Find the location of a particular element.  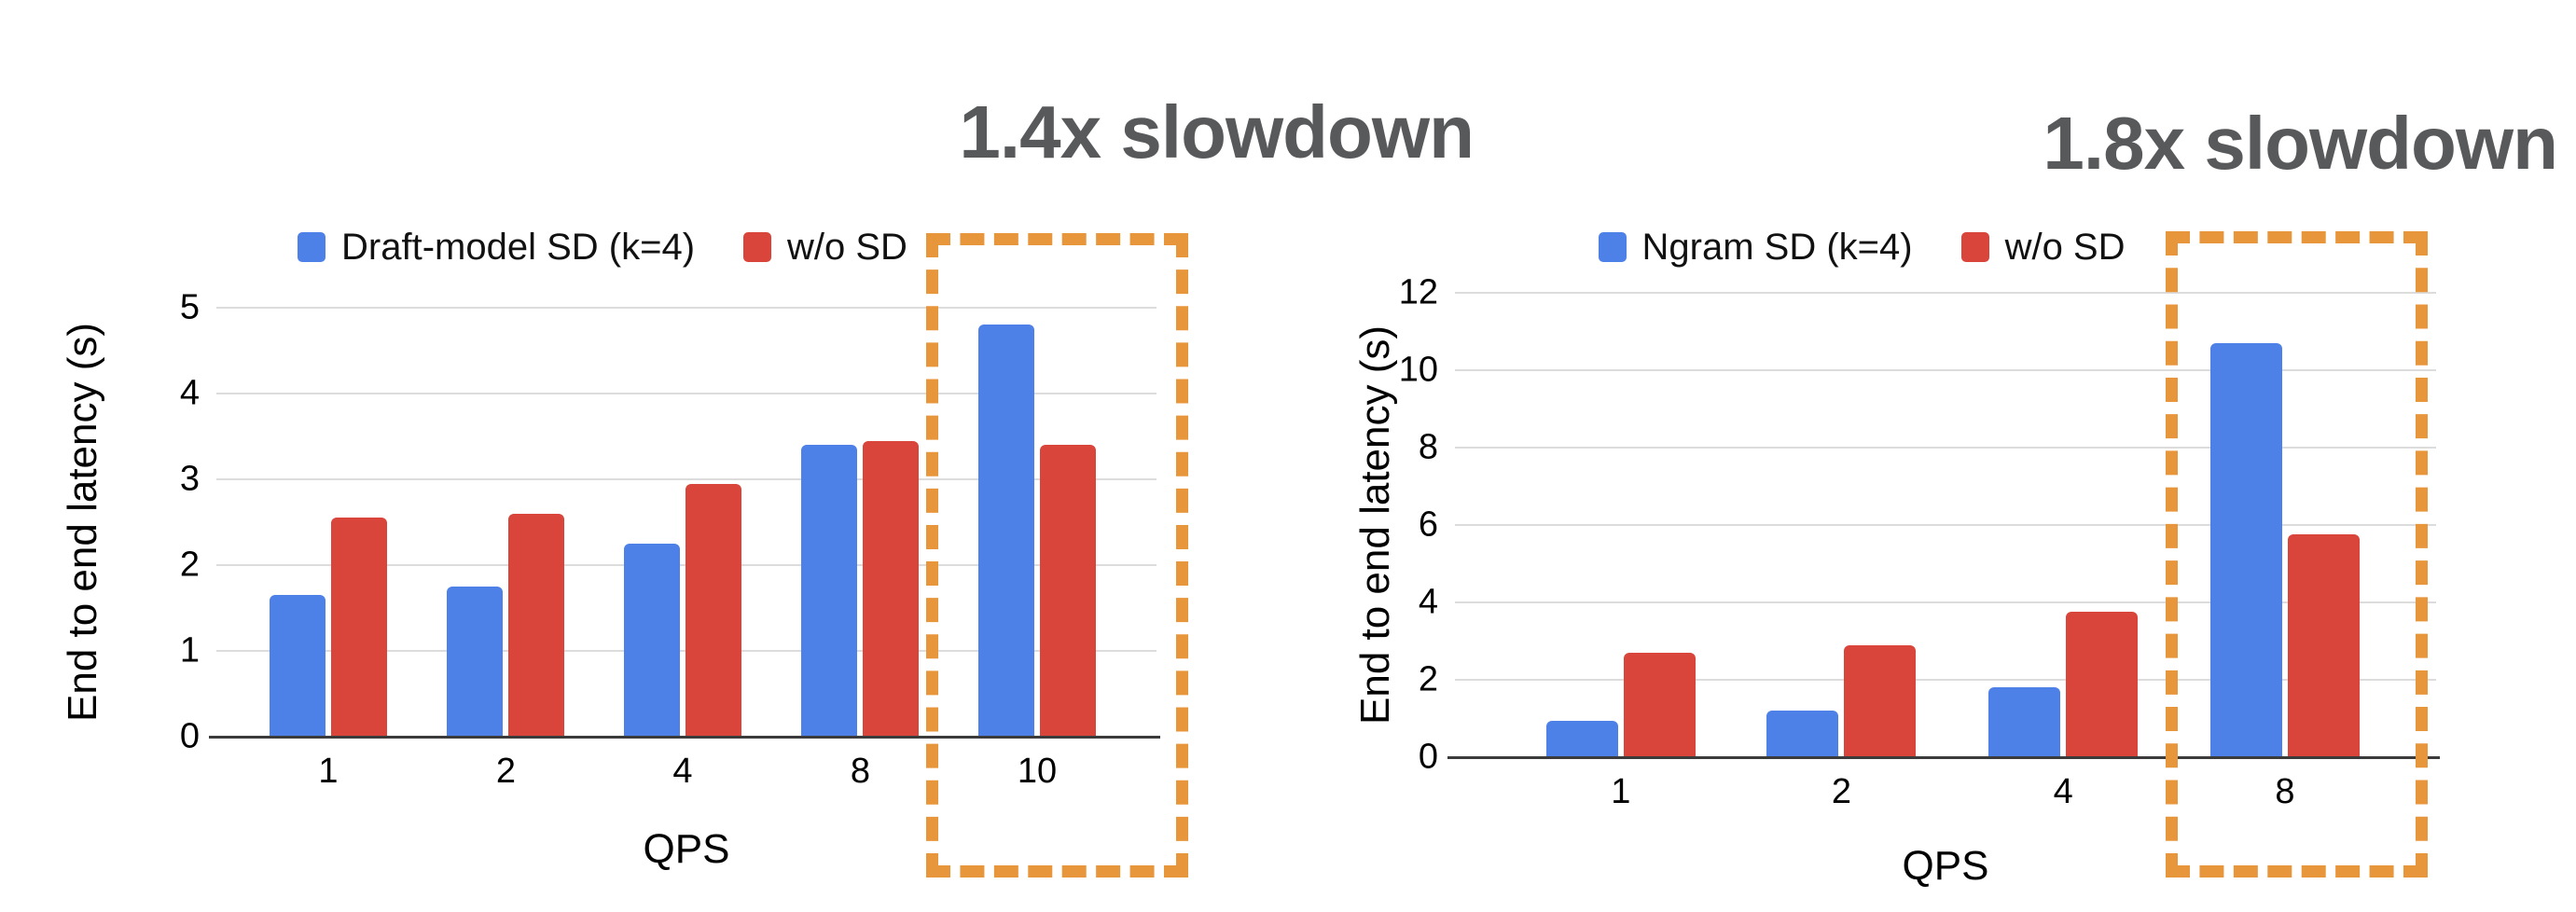

y-axis-tick-label: 12 is located at coordinates (1418, 292).